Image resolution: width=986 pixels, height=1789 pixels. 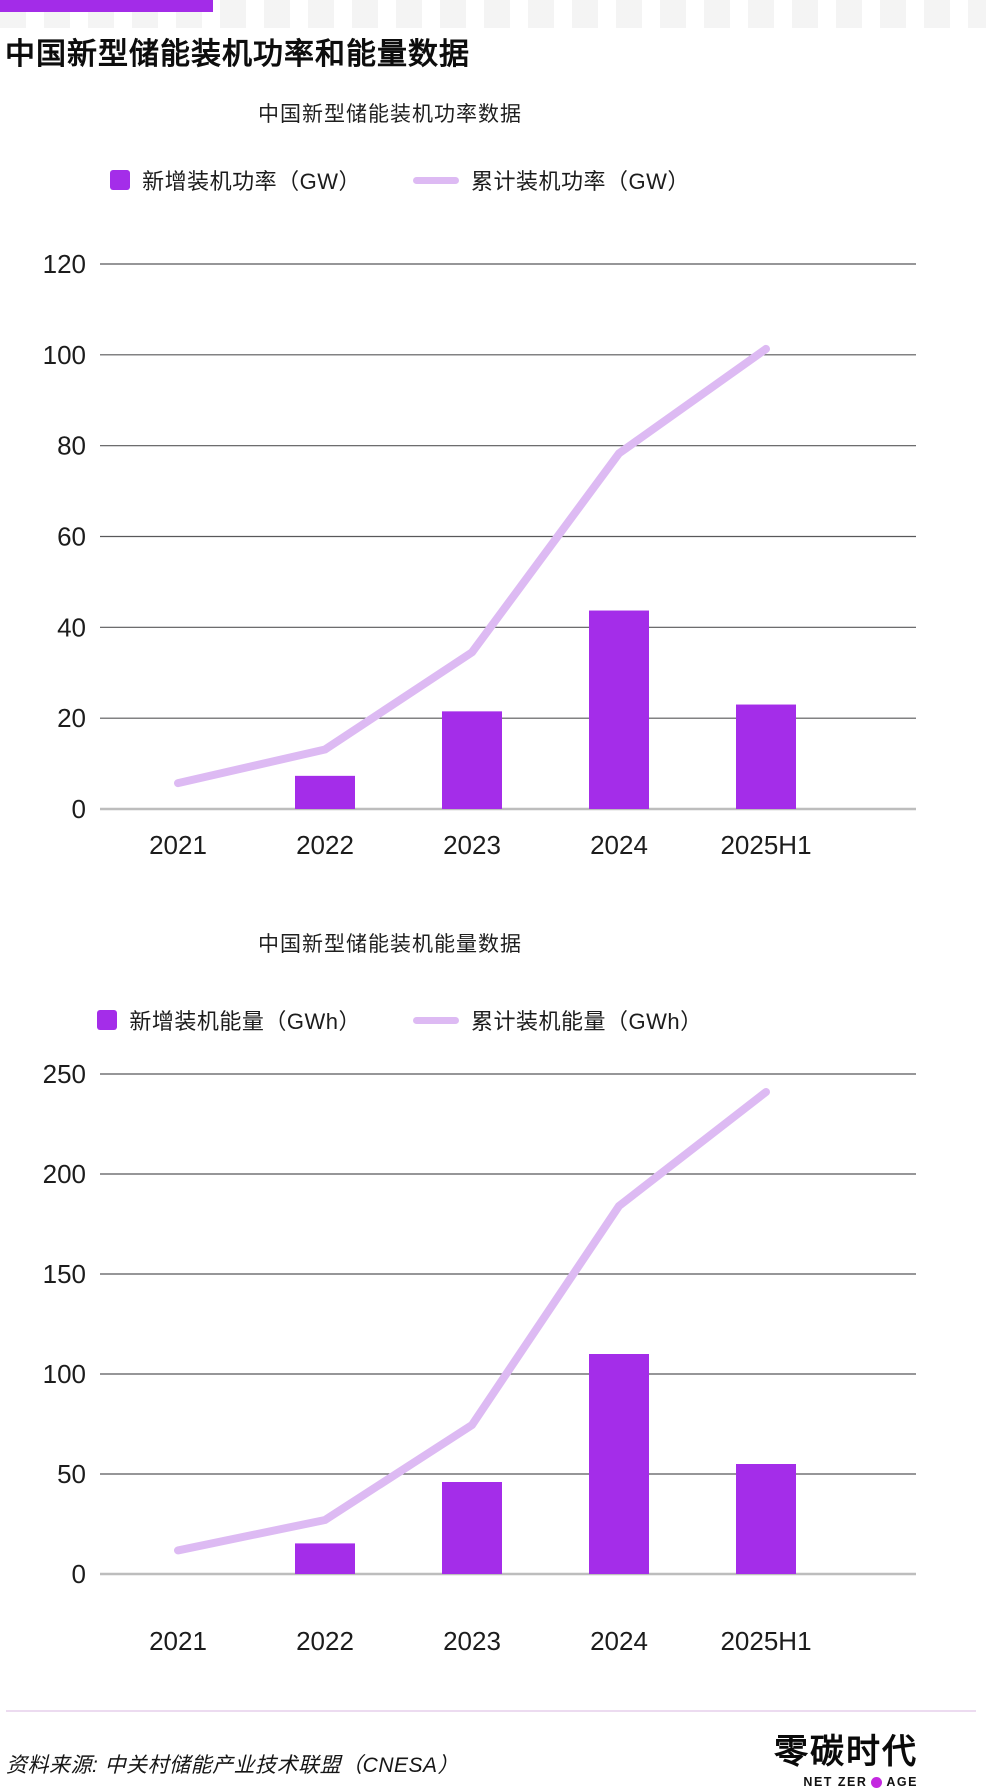 I want to click on brand-tagline-right: AGE, so click(x=902, y=1782).